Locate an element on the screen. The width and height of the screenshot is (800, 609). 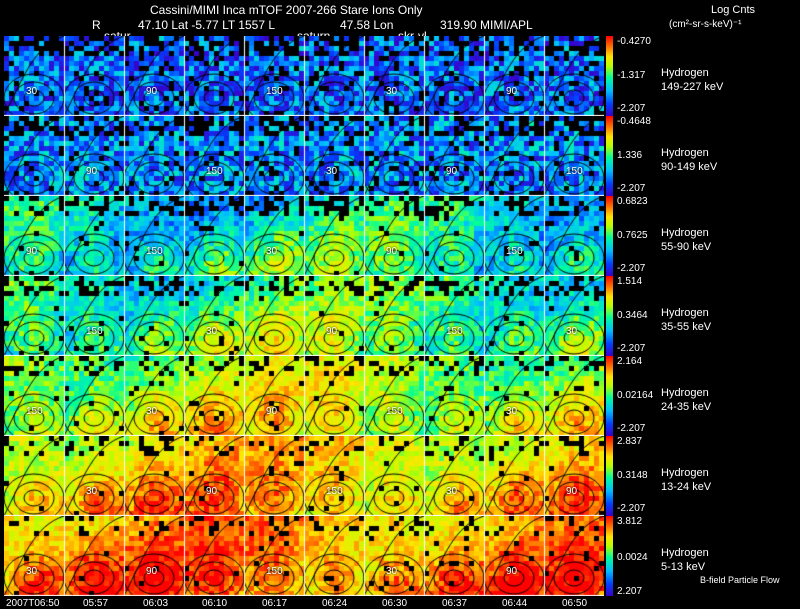
colorbar-mid: 0.7625 is located at coordinates (632, 235).